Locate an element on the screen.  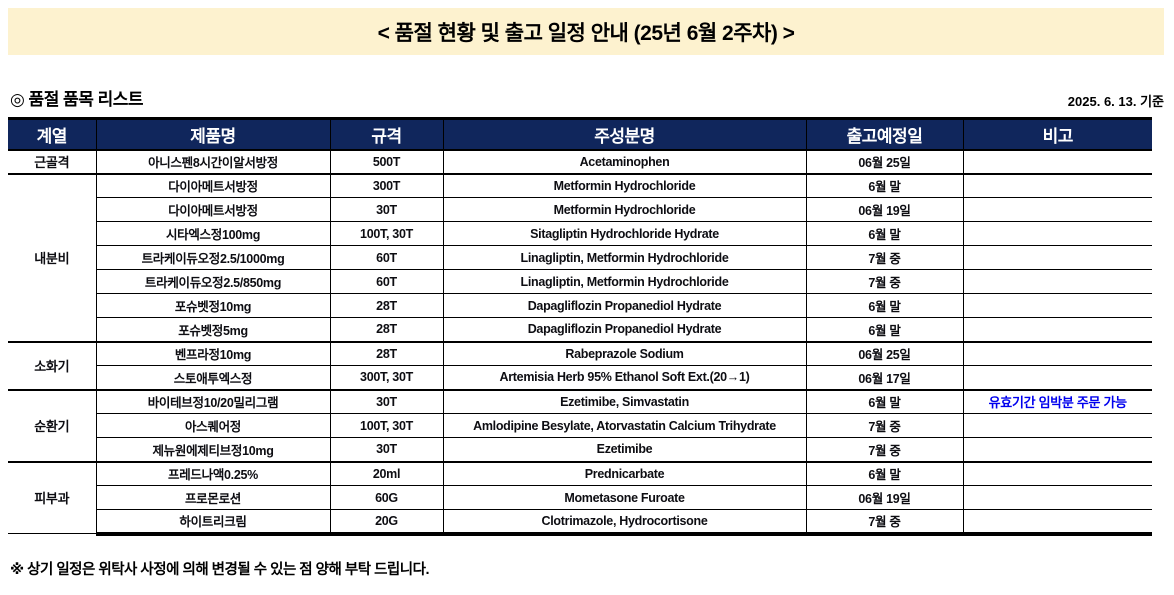
page-title: < 품절 현황 및 출고 일정 안내 (25년 6월 2주차) > is located at coordinates (586, 33).